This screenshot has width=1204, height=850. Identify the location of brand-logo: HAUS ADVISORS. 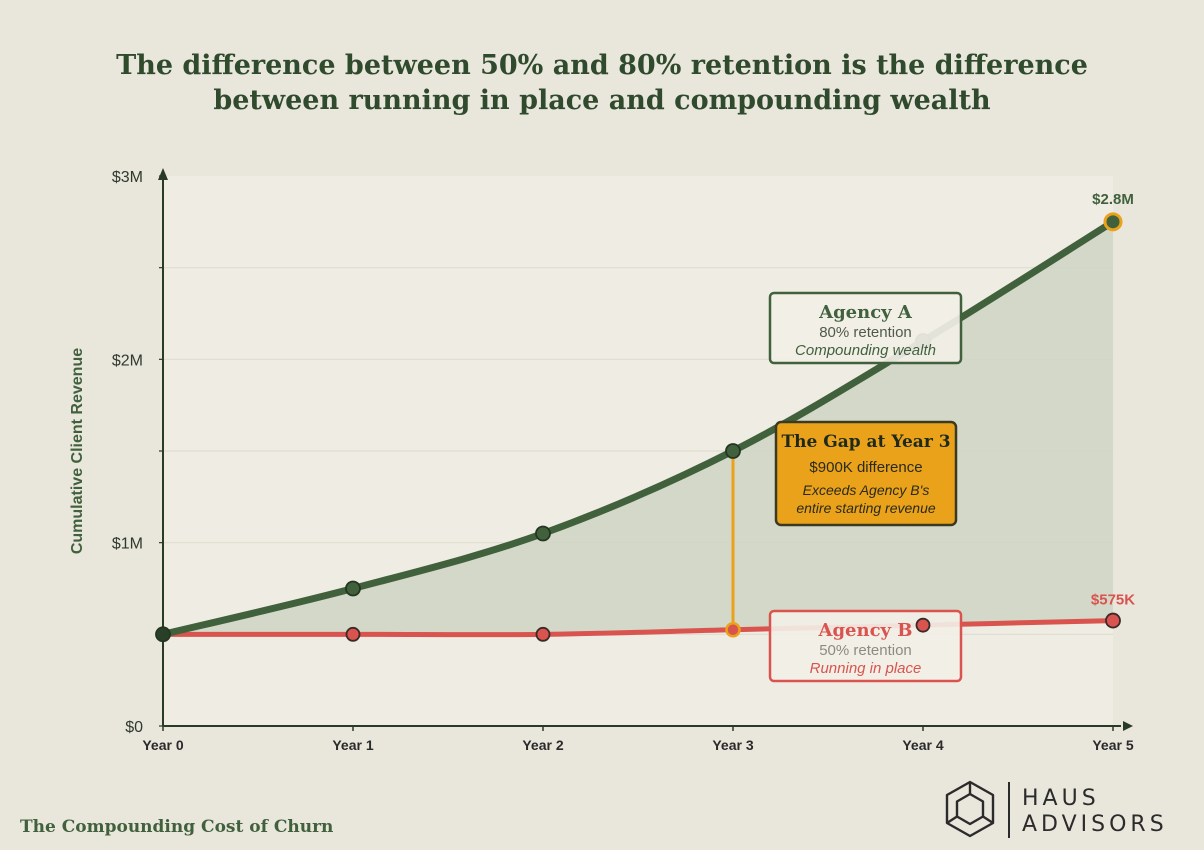
(1068, 810).